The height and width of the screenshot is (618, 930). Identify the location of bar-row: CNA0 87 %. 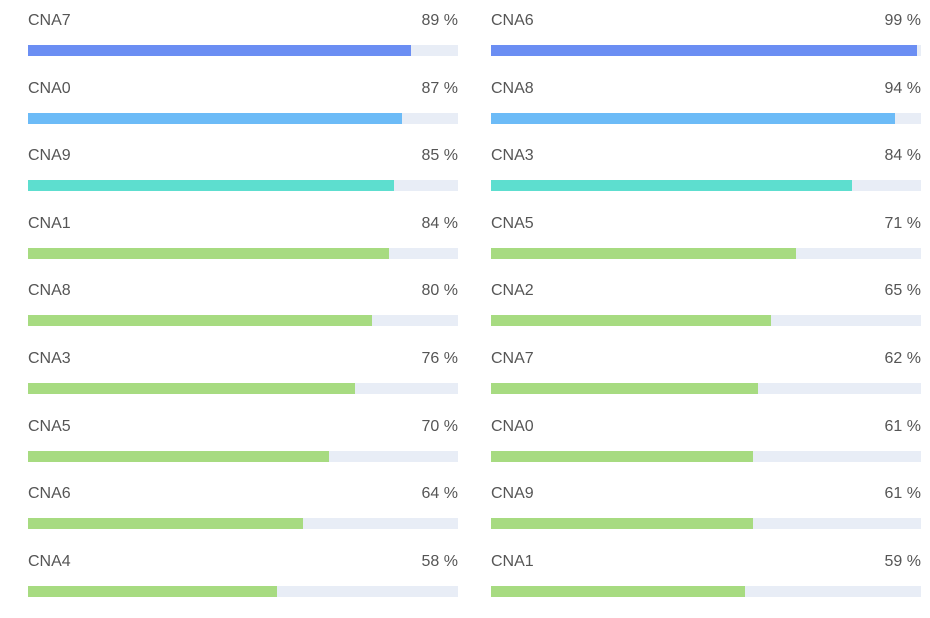
(243, 101).